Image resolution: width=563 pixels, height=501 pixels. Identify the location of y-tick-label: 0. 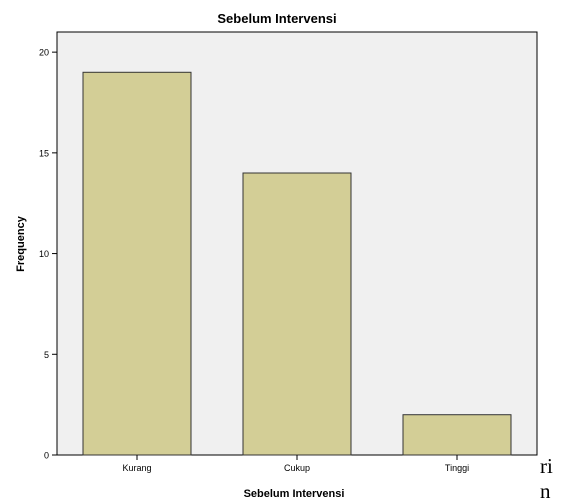
(46, 456).